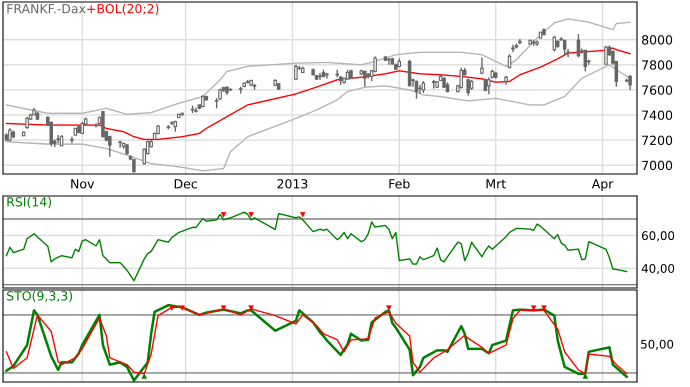  Describe the element at coordinates (658, 236) in the screenshot. I see `y-tick-label: 60,00` at that location.